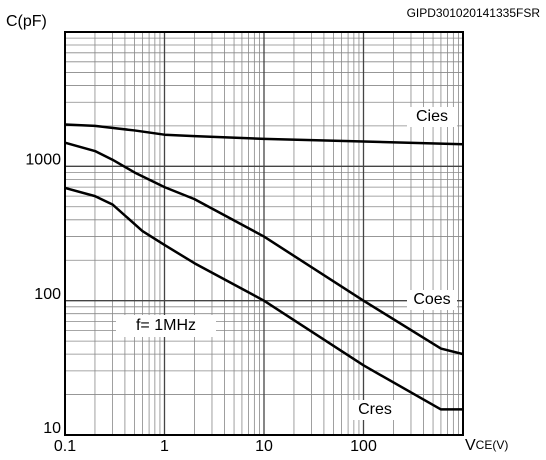 This screenshot has height=460, width=546. I want to click on y-tick-label: 10, so click(52, 428).